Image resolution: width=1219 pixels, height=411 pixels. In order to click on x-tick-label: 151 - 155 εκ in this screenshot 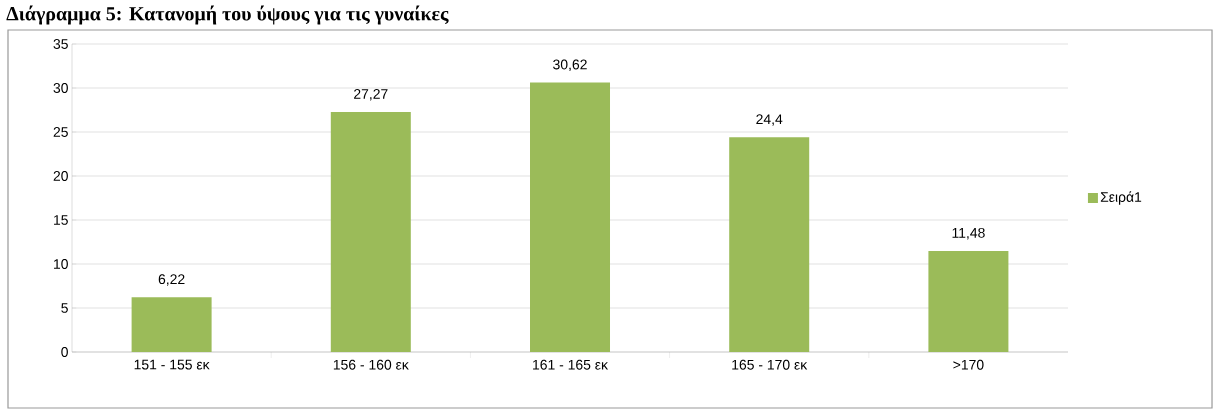, I will do `click(172, 364)`.